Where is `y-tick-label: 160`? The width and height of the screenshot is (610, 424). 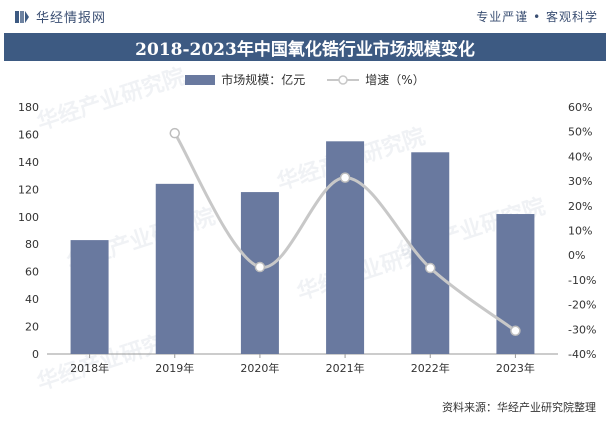 y-tick-label: 160 is located at coordinates (28, 134).